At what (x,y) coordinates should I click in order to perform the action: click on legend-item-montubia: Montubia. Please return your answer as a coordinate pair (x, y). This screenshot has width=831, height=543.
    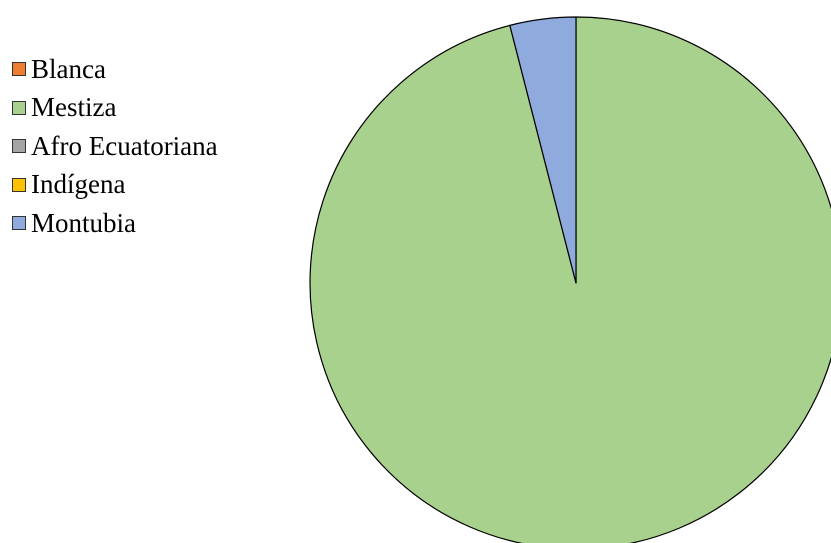
    Looking at the image, I should click on (115, 222).